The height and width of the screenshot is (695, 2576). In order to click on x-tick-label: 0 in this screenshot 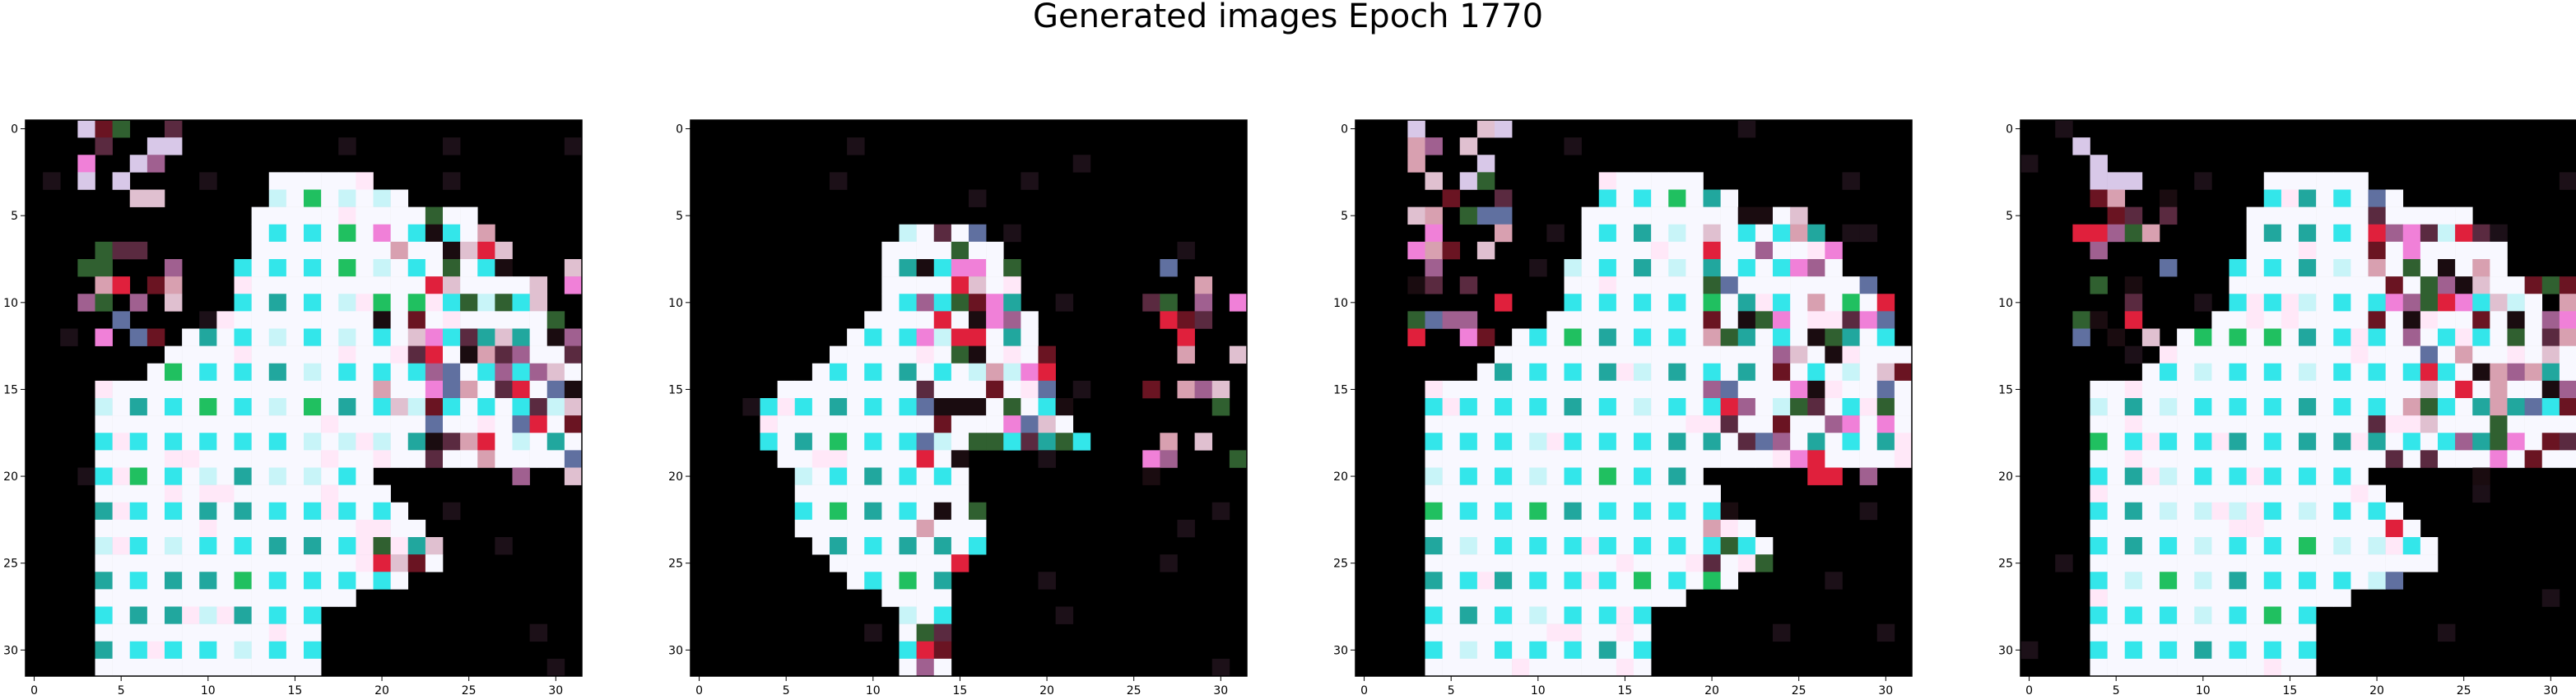, I will do `click(699, 689)`.